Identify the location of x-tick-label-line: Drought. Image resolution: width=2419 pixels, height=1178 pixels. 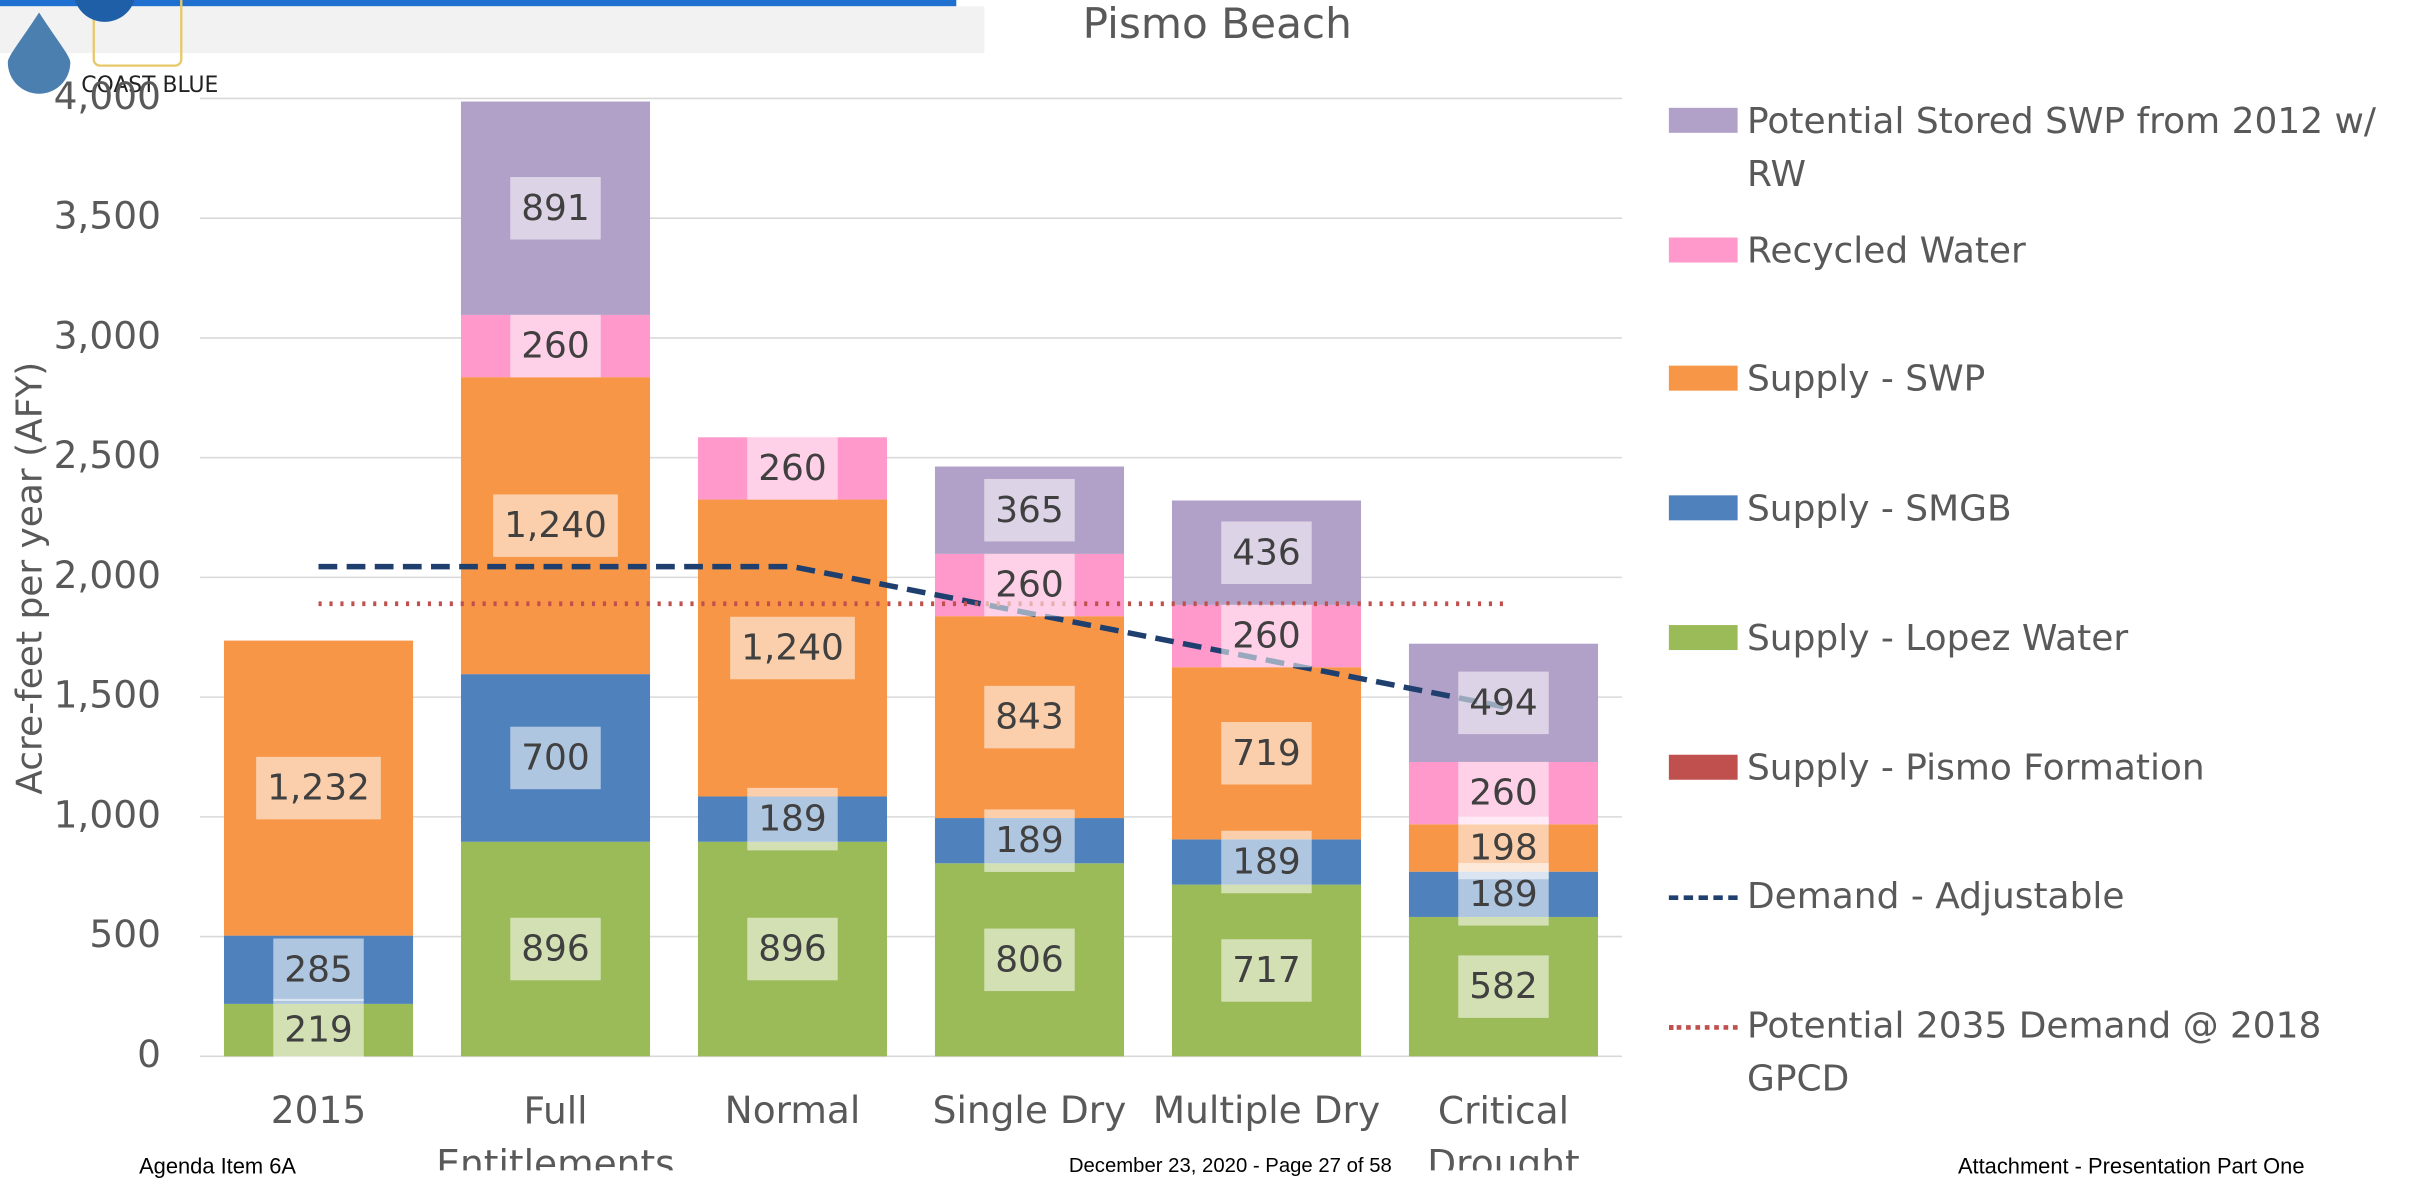
(1503, 1155).